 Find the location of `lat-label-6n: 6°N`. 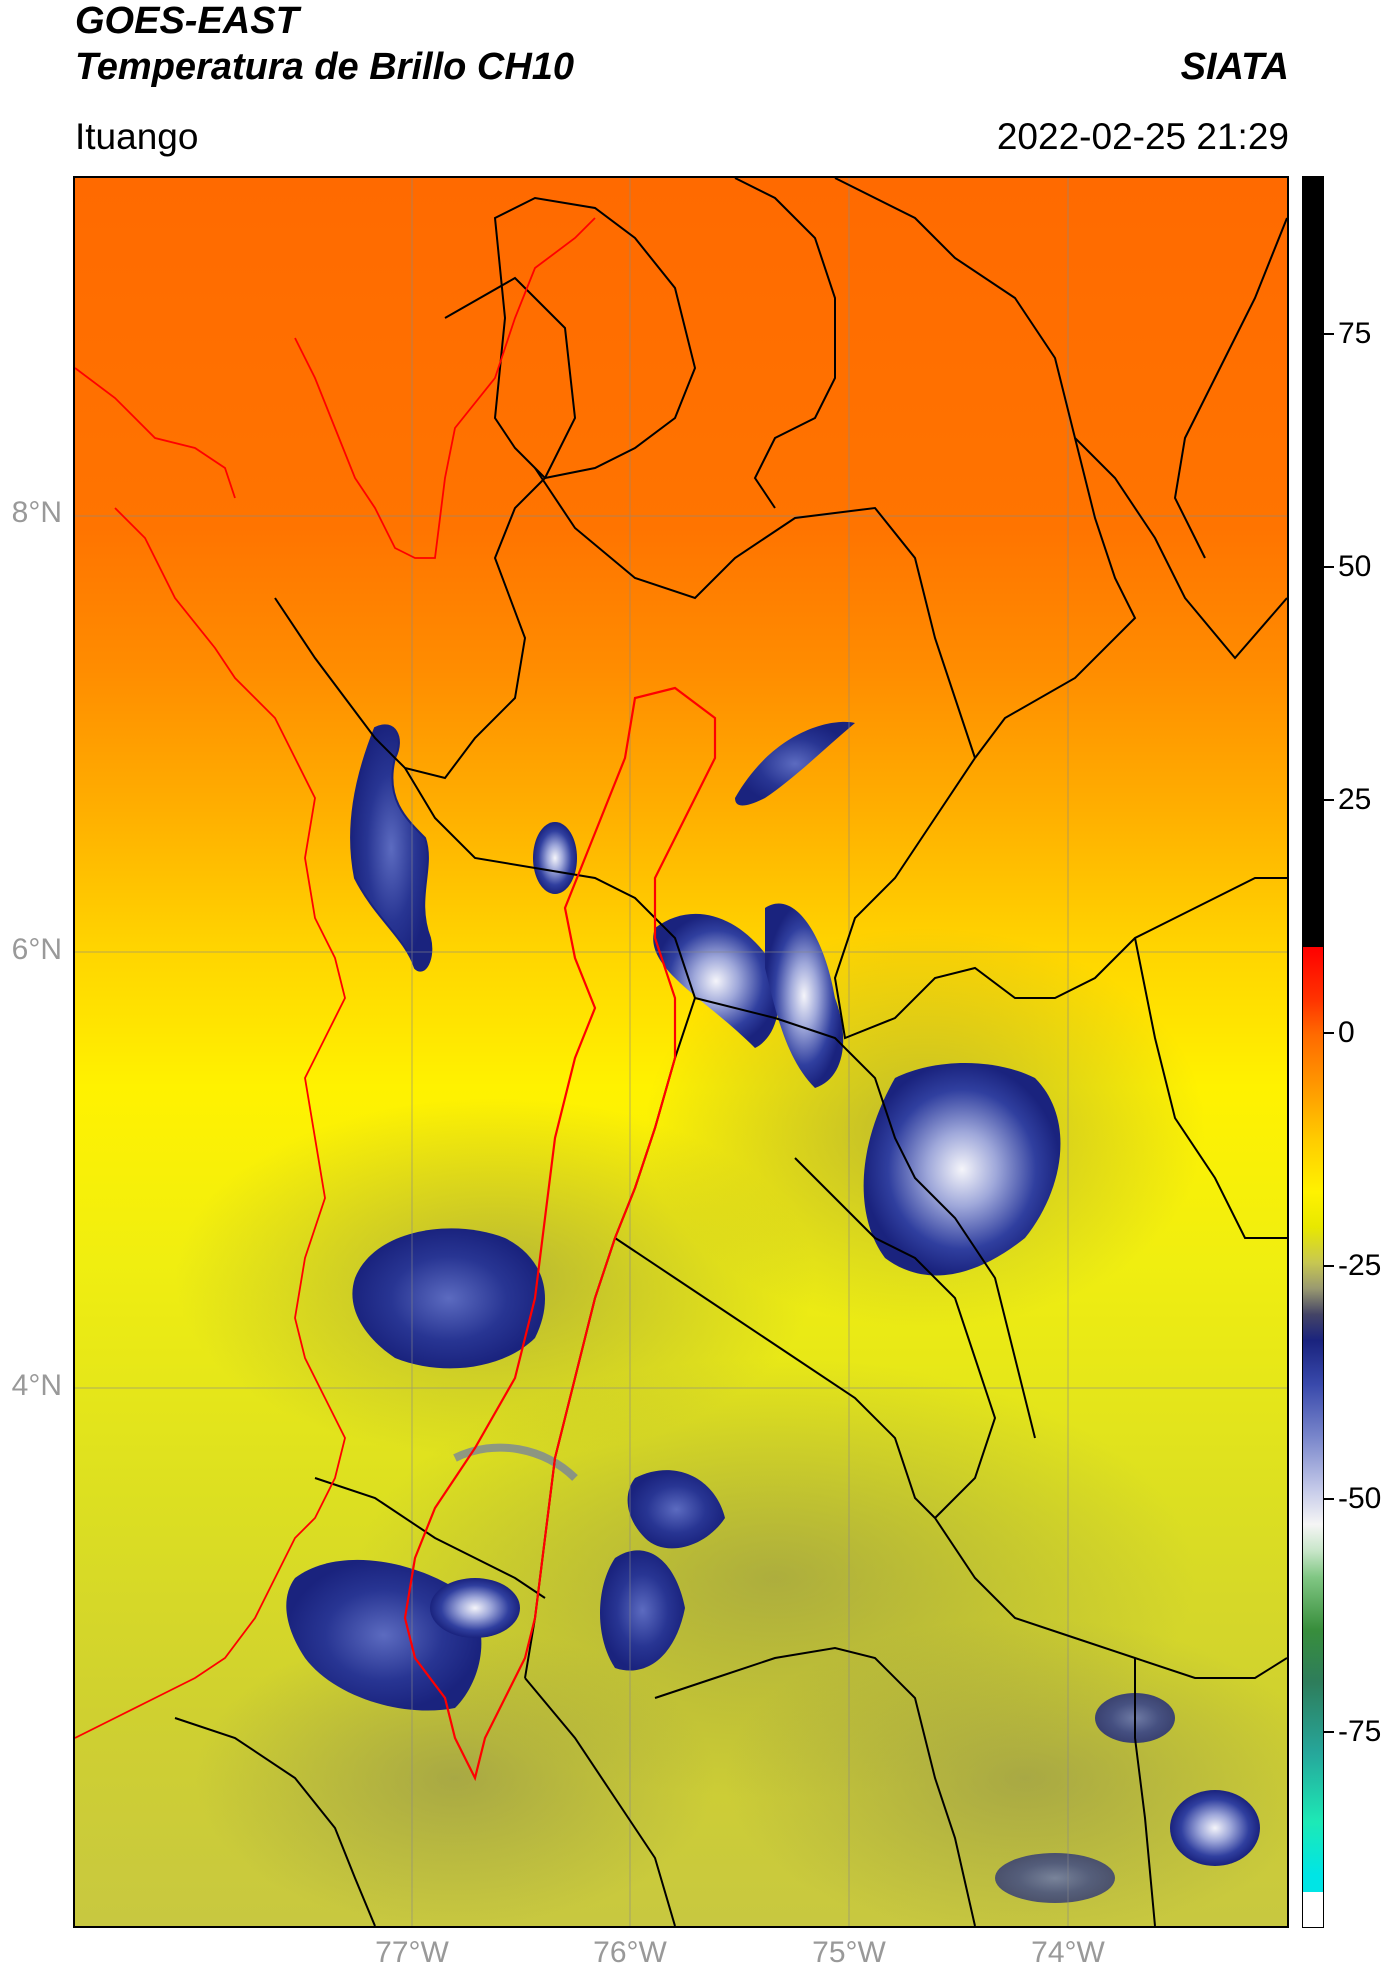

lat-label-6n: 6°N is located at coordinates (36, 949).